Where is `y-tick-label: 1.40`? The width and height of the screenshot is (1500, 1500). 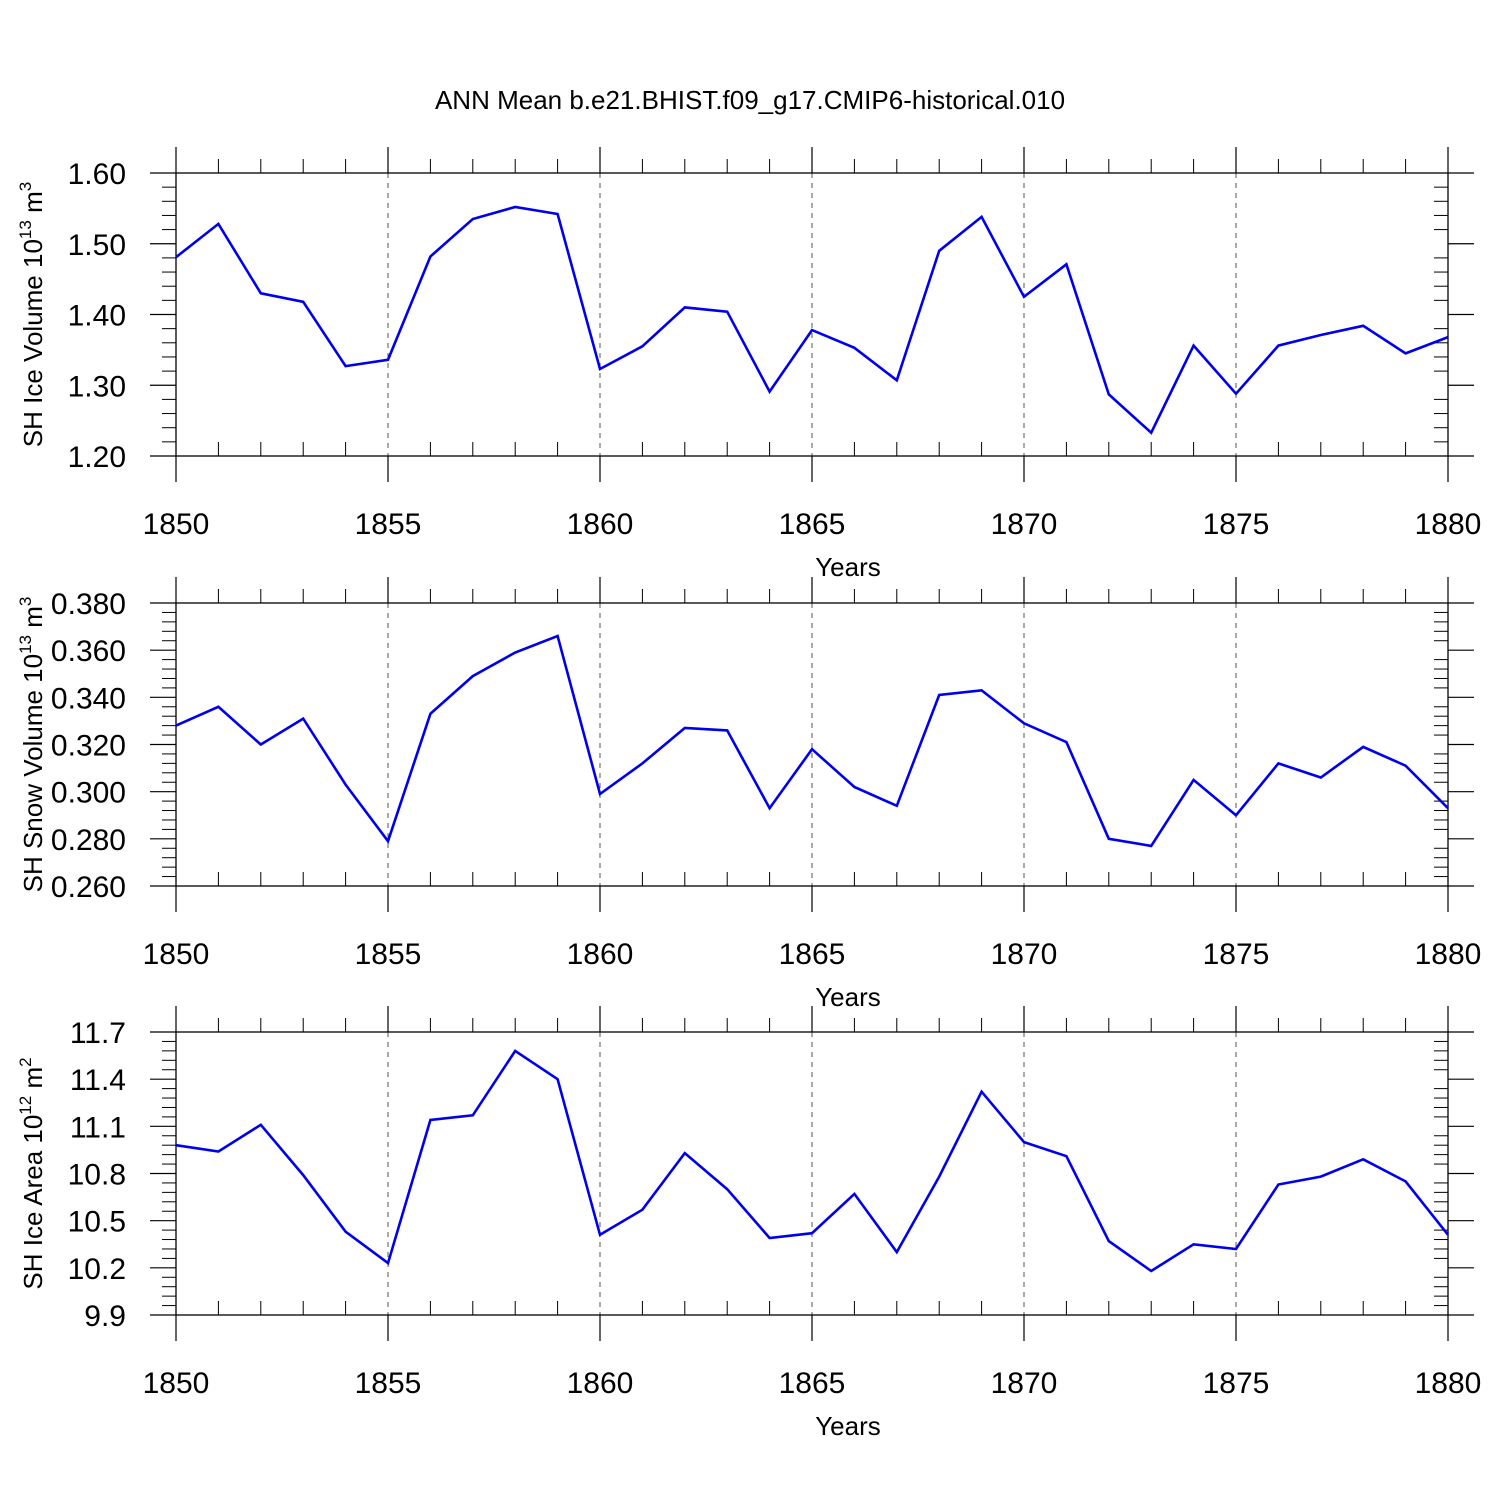 y-tick-label: 1.40 is located at coordinates (97, 316).